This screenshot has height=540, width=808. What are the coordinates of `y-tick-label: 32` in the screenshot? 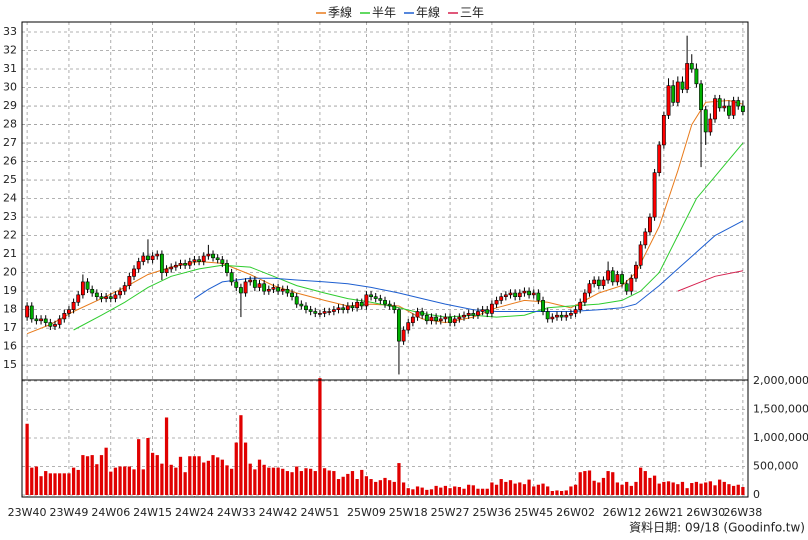 It's located at (10, 50).